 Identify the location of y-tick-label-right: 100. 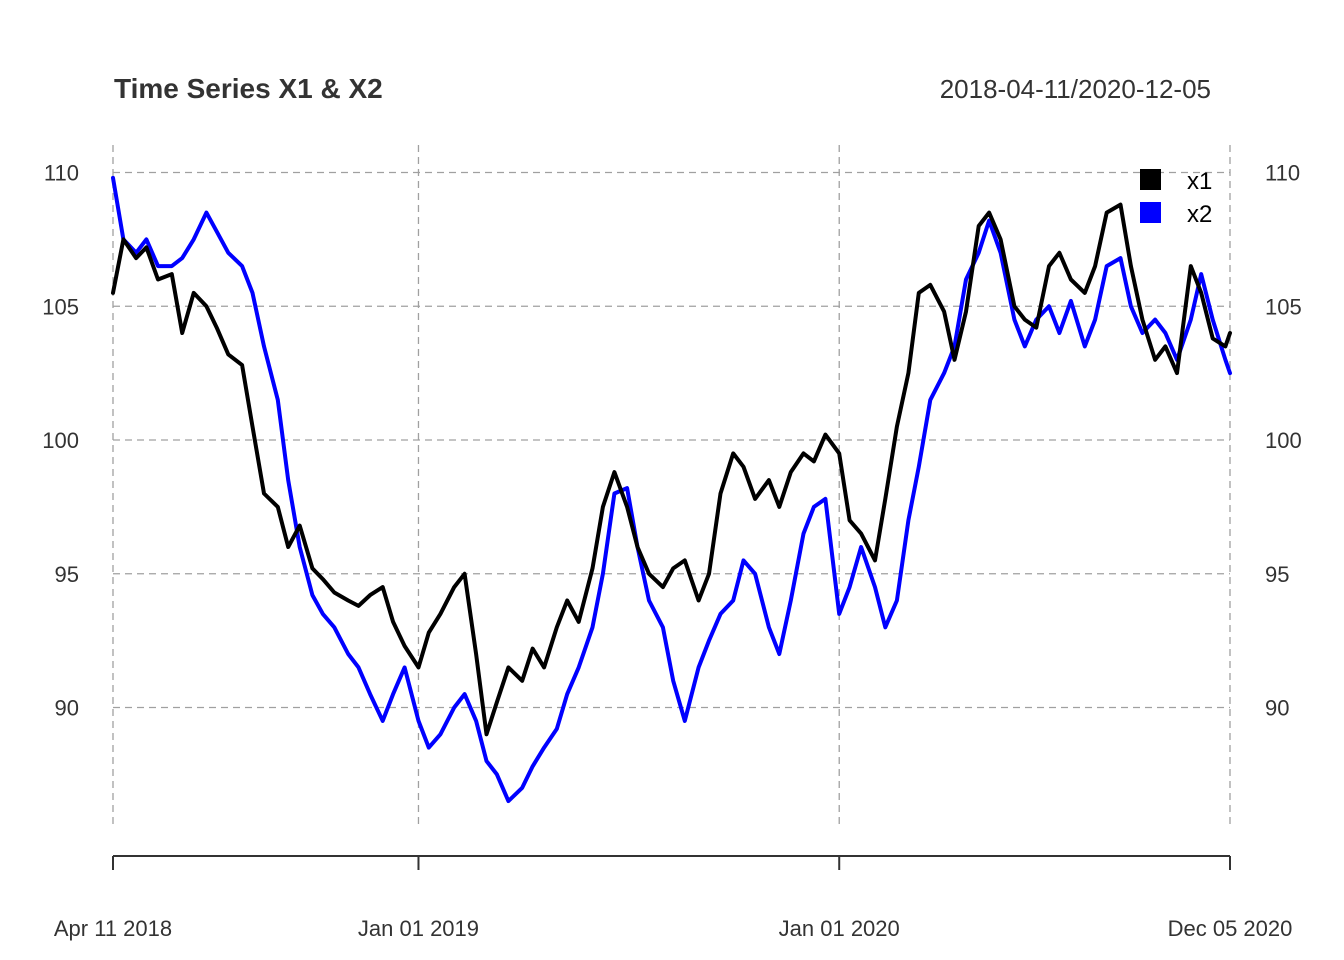
(1283, 440).